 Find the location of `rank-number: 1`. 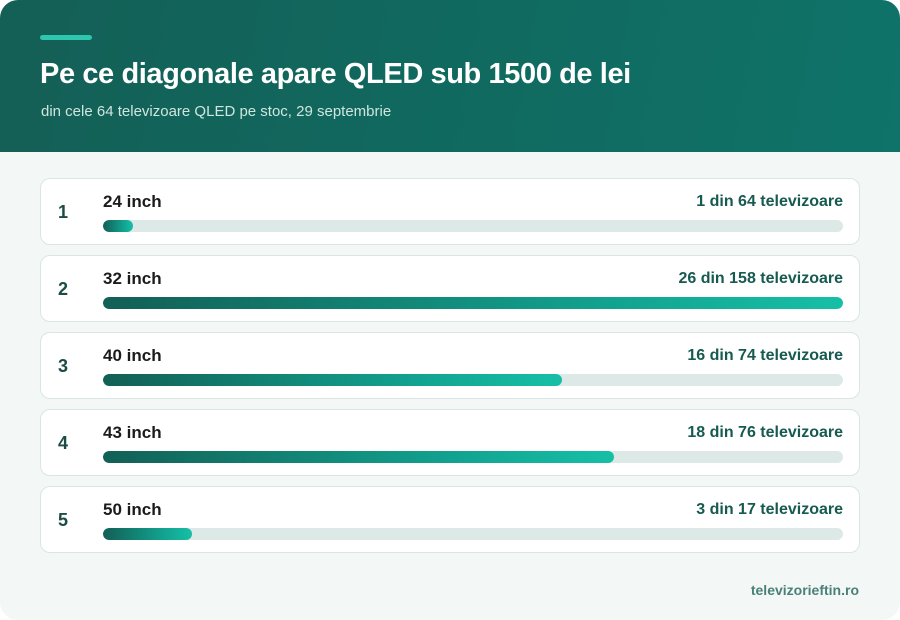

rank-number: 1 is located at coordinates (63, 212).